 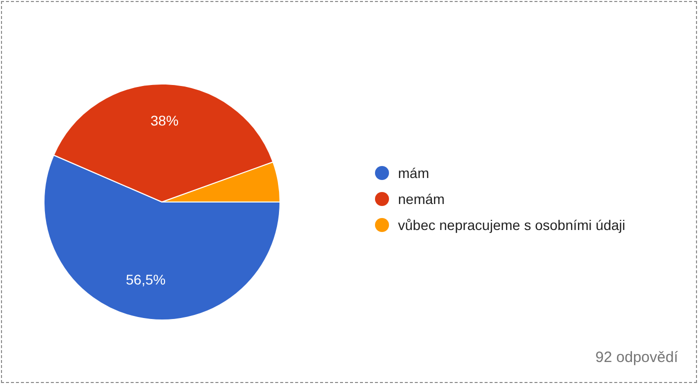 What do you see at coordinates (414, 173) in the screenshot?
I see `legend-label: mám` at bounding box center [414, 173].